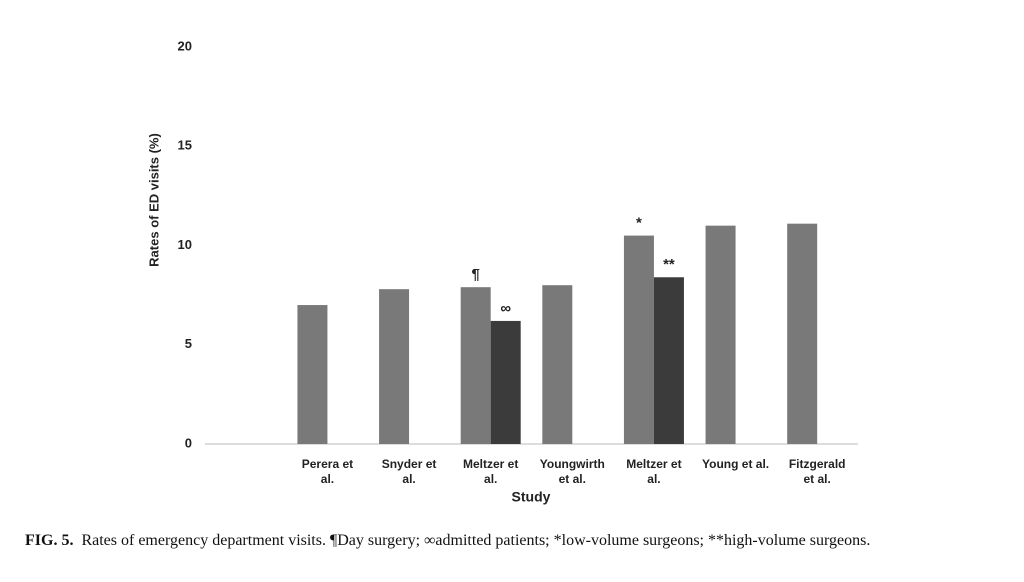  Describe the element at coordinates (188, 343) in the screenshot. I see `y-tick-label: 5` at that location.